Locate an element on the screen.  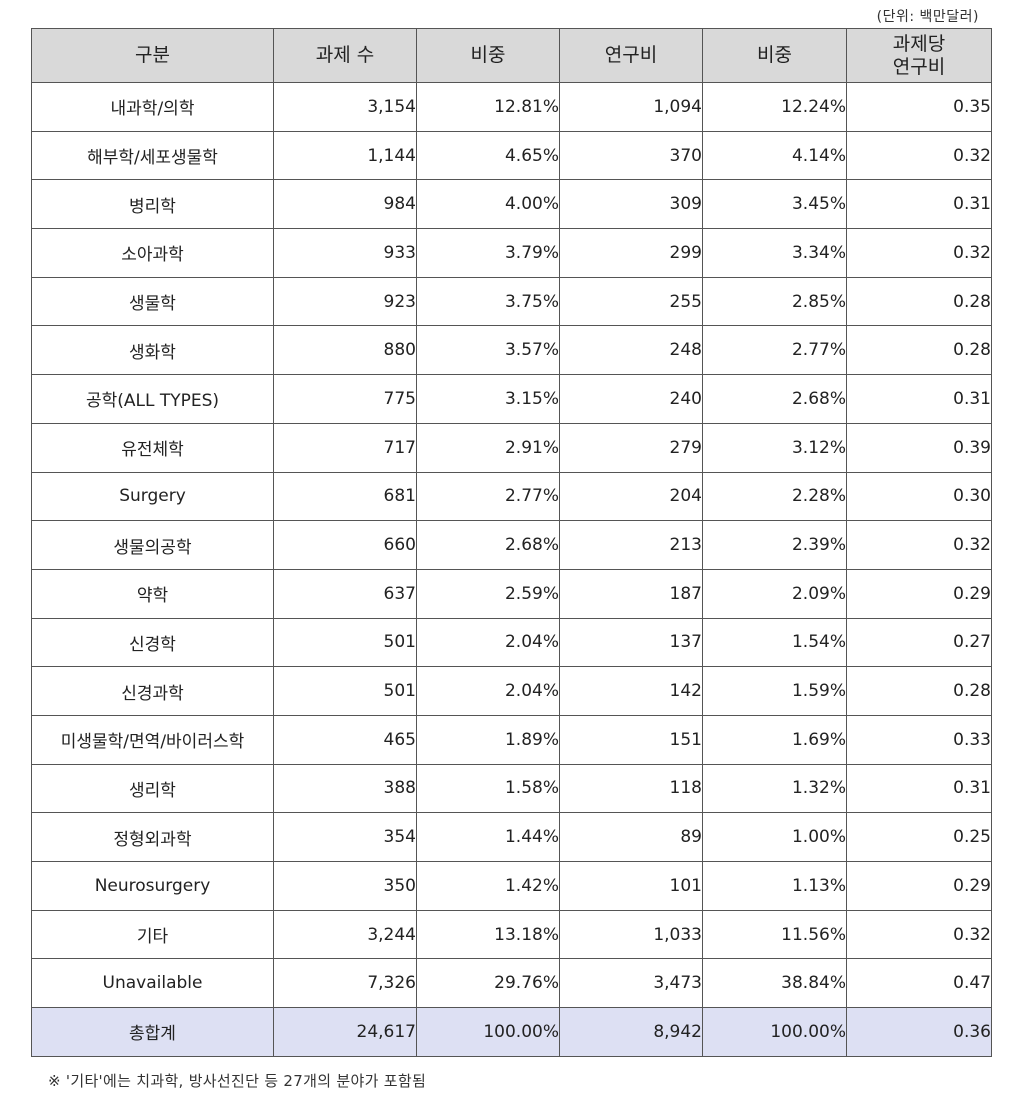
table-row: 기타 3,244 13.18% 1,033 11.56% 0.32 is located at coordinates (511, 934).